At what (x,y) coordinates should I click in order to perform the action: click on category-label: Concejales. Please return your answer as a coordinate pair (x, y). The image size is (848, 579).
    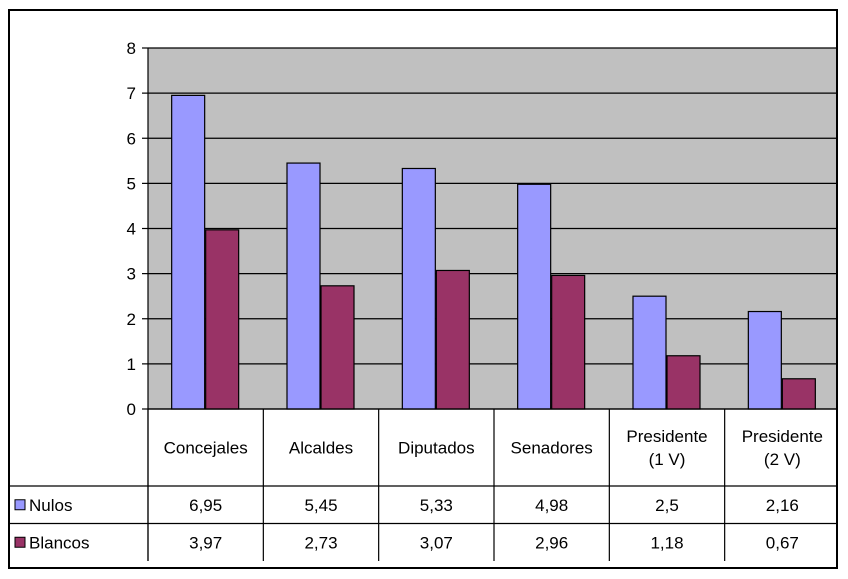
    Looking at the image, I should click on (206, 448).